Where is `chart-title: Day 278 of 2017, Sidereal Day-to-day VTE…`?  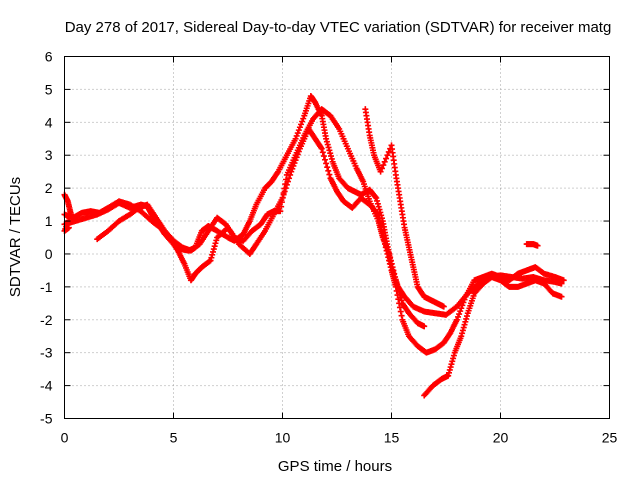
chart-title: Day 278 of 2017, Sidereal Day-to-day VTE… is located at coordinates (338, 27).